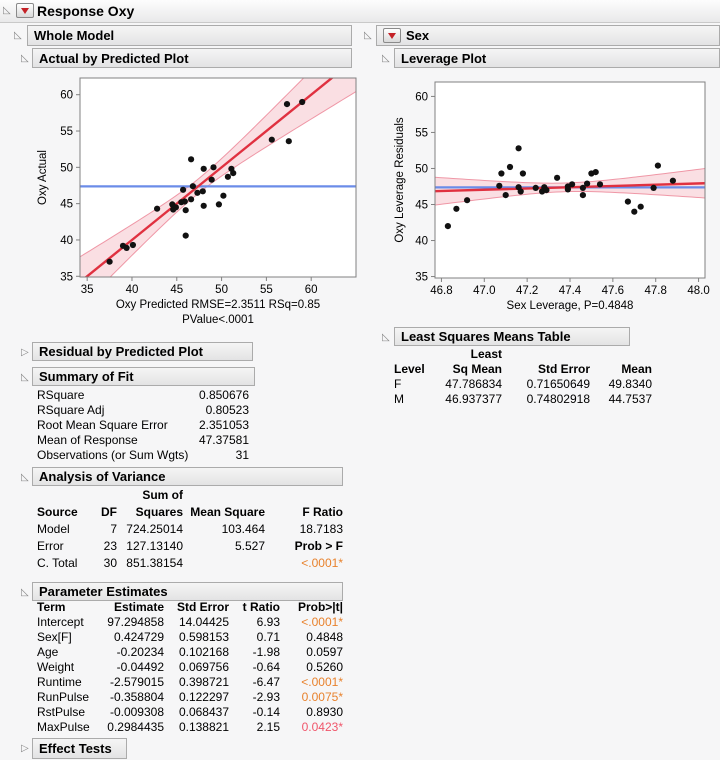  I want to click on summary-of-fit-header: Summary of Fit, so click(143, 376).